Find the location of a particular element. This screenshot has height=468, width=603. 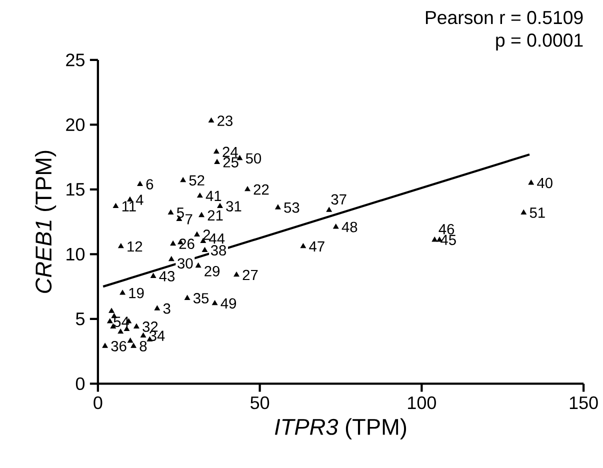

annotation: 37 is located at coordinates (338, 199).